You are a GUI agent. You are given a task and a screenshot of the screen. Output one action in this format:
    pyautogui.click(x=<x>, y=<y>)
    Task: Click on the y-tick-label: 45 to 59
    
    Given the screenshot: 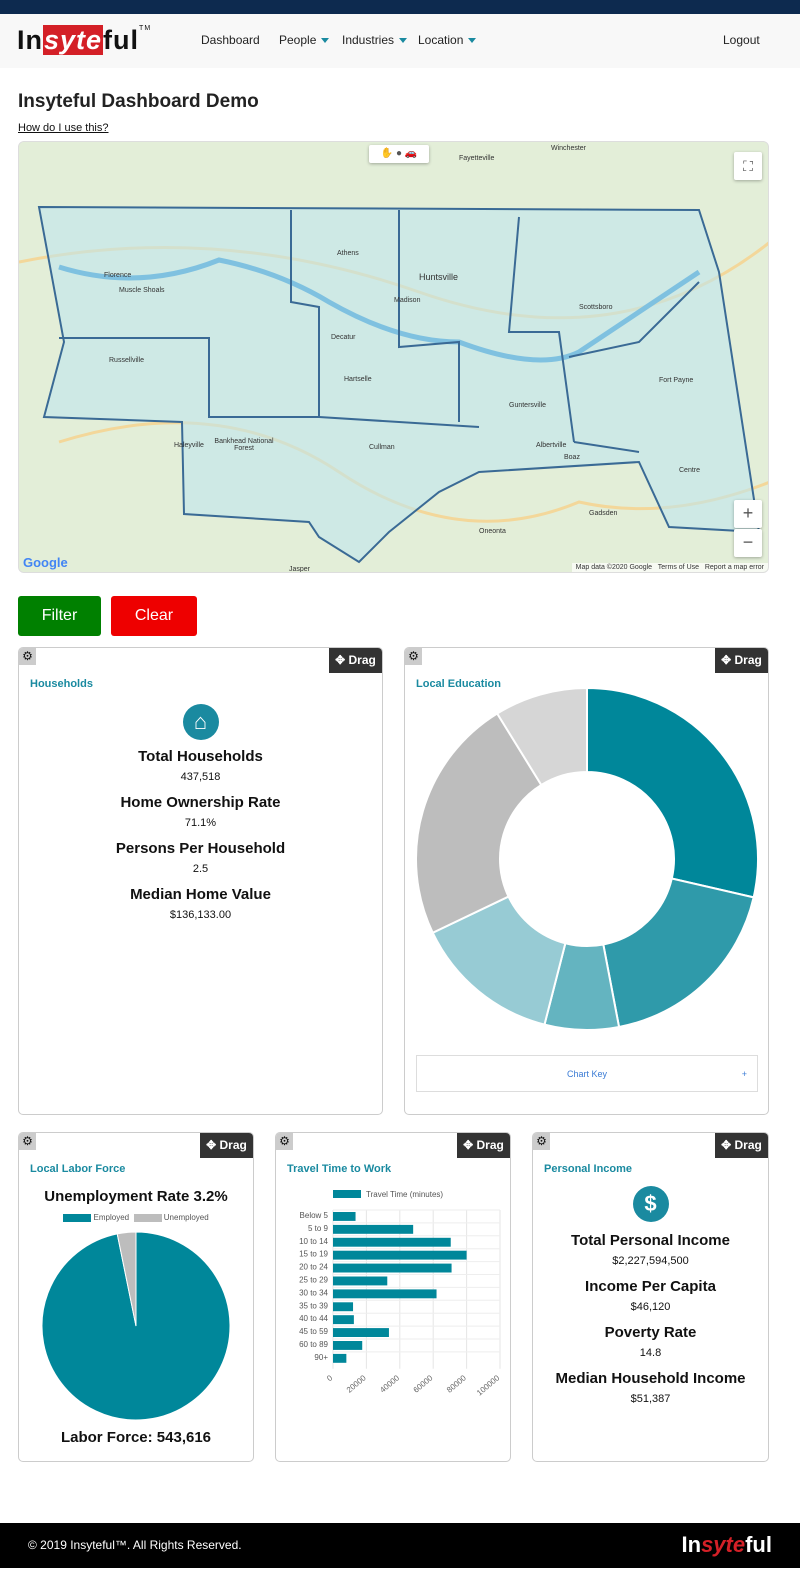 What is the action you would take?
    pyautogui.click(x=313, y=1331)
    